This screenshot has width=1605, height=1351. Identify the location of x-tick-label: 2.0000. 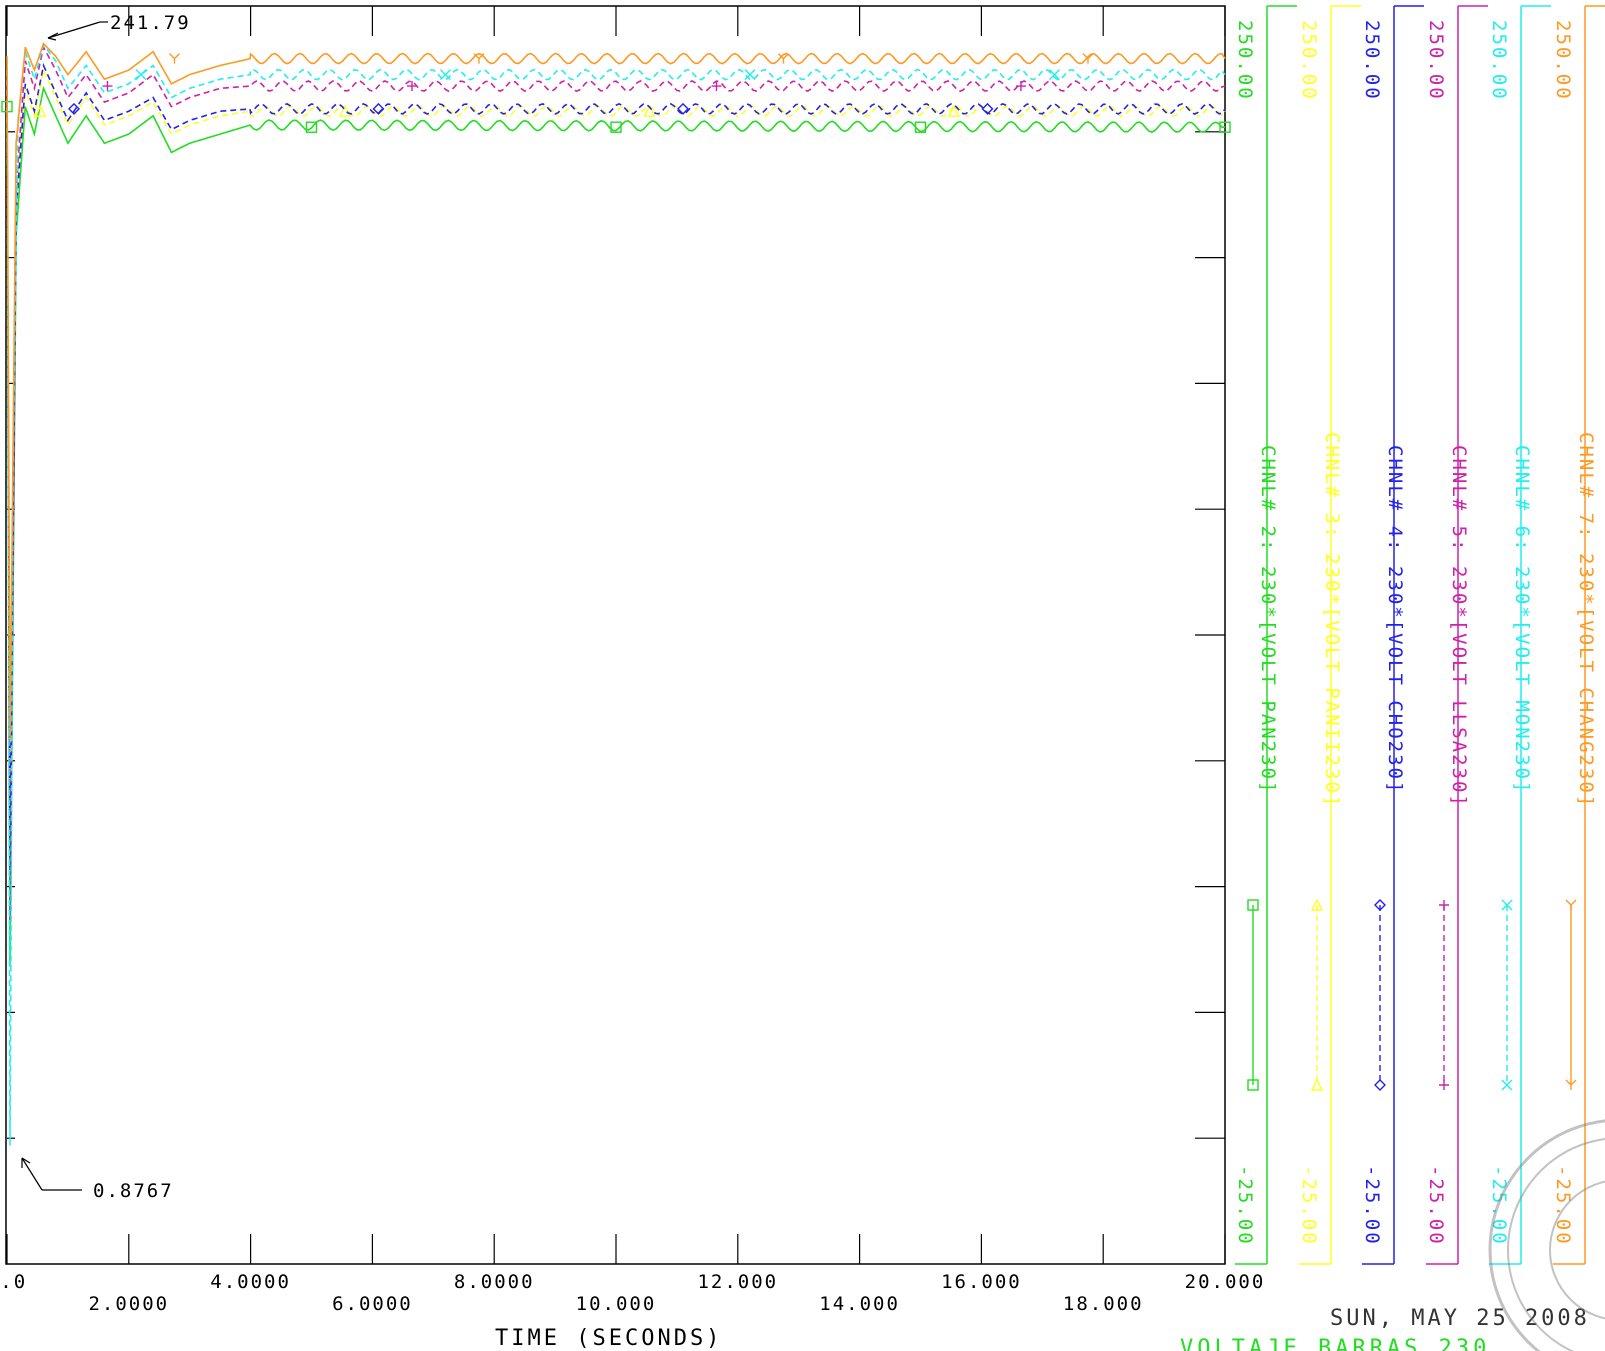
(128, 1304).